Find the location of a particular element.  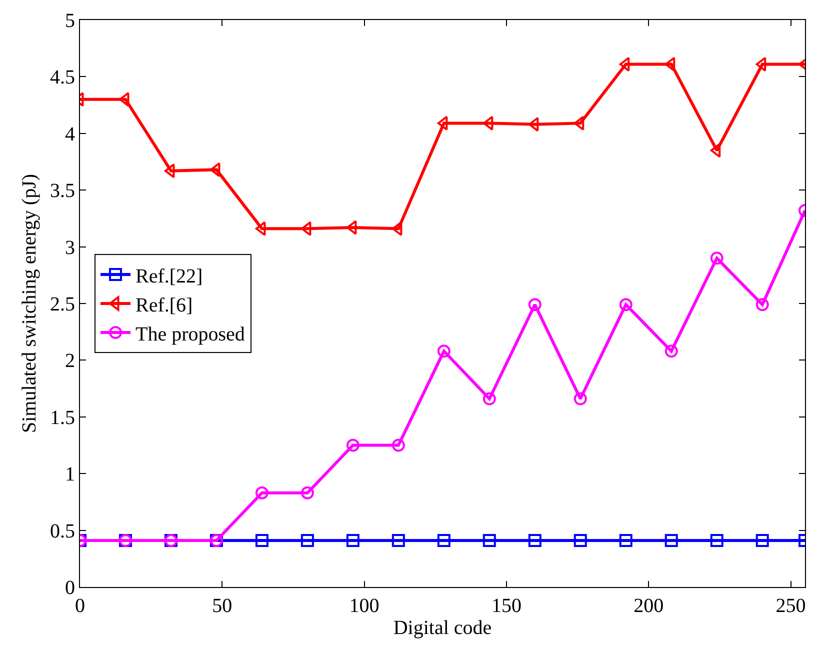

y-tick-label: 0 is located at coordinates (70, 588).